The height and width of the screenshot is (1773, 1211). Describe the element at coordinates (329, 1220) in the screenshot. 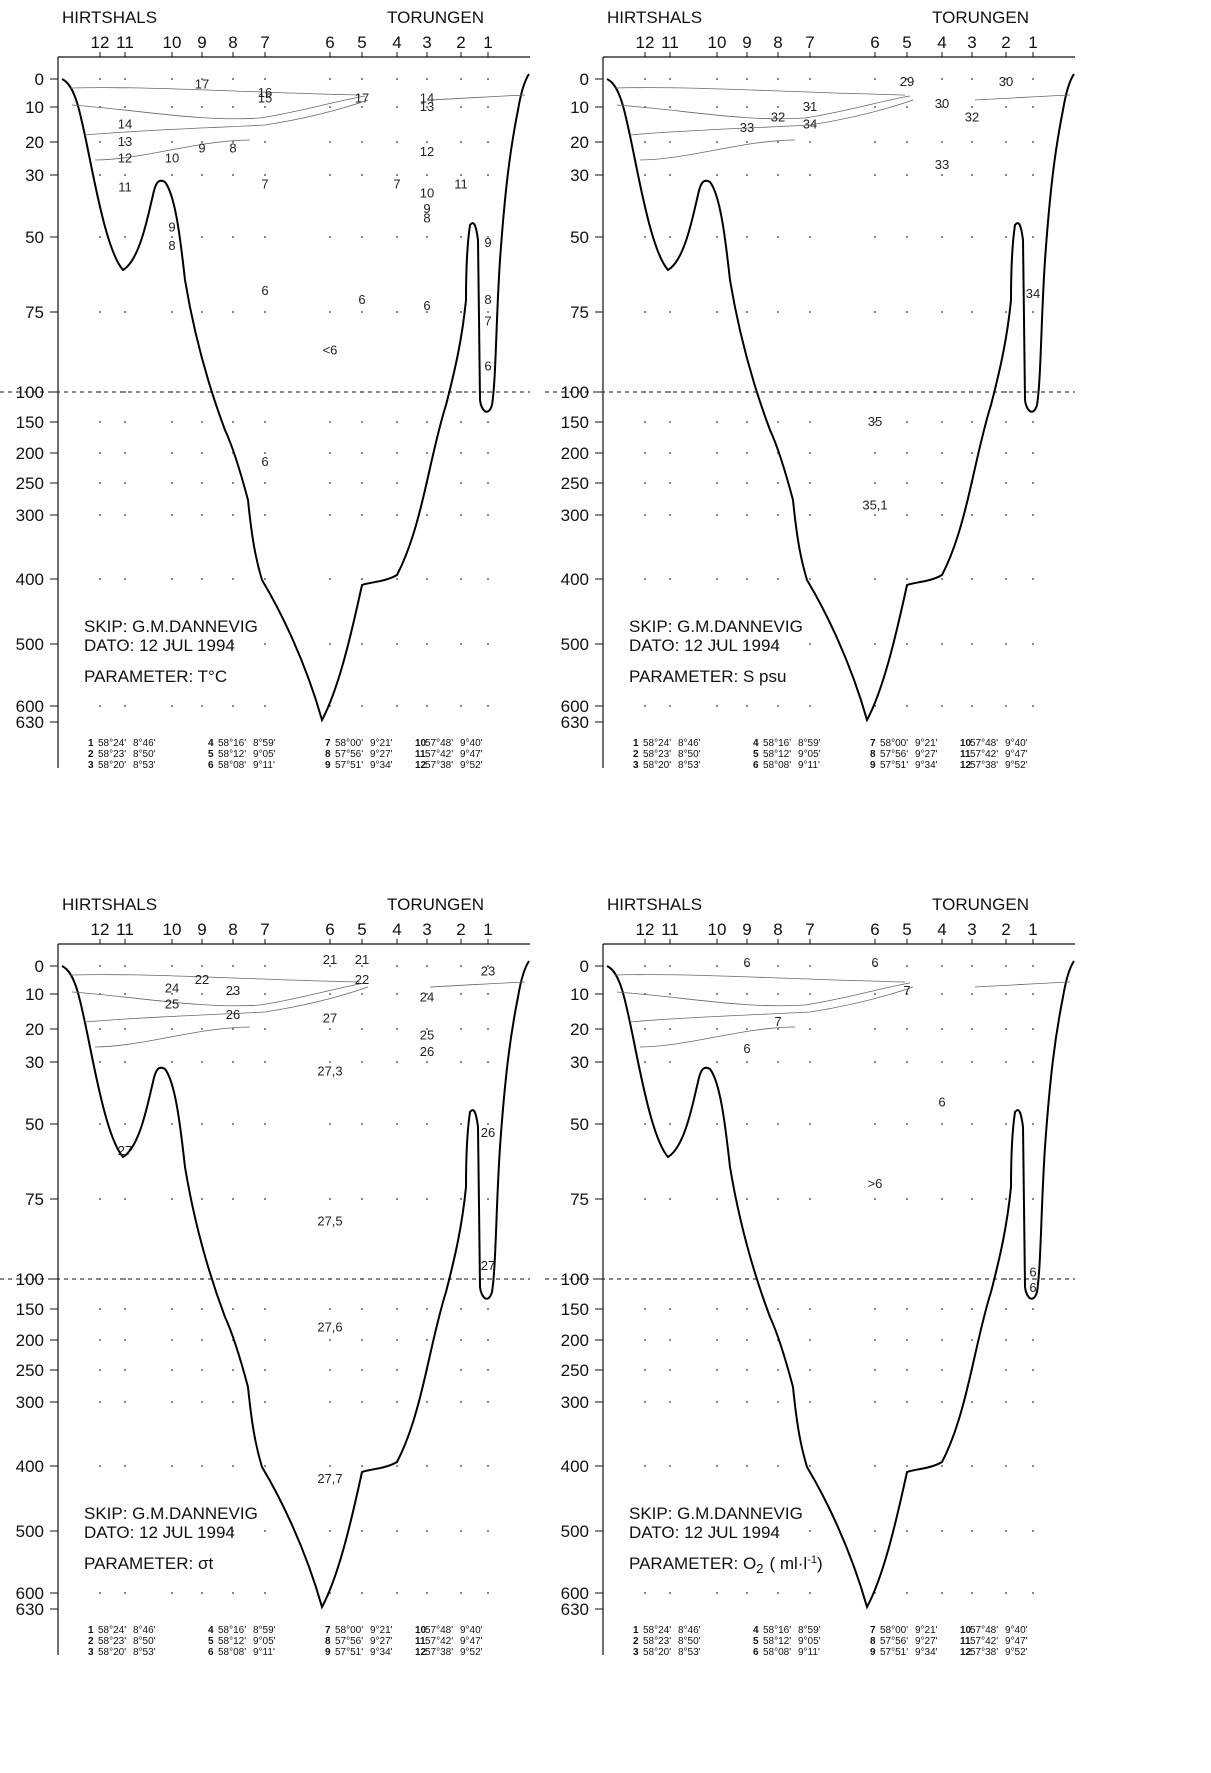

I see `isoline-label: 27,5` at that location.